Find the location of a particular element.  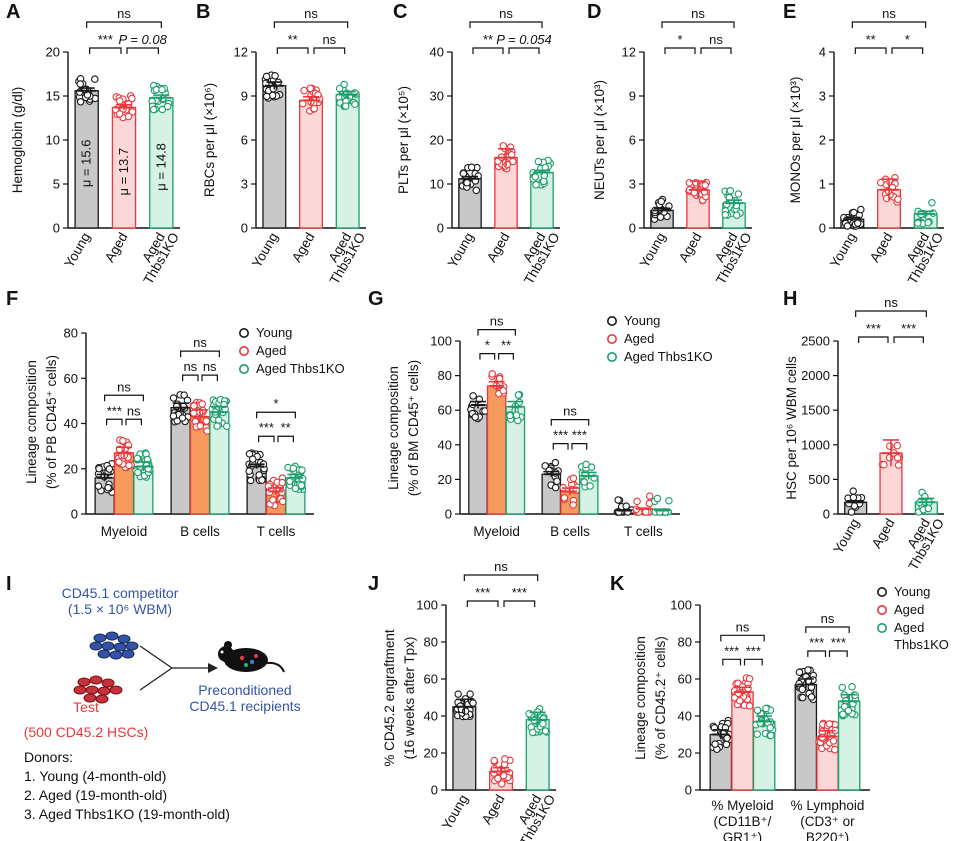

legend-label: Thbs1KO is located at coordinates (921, 644).